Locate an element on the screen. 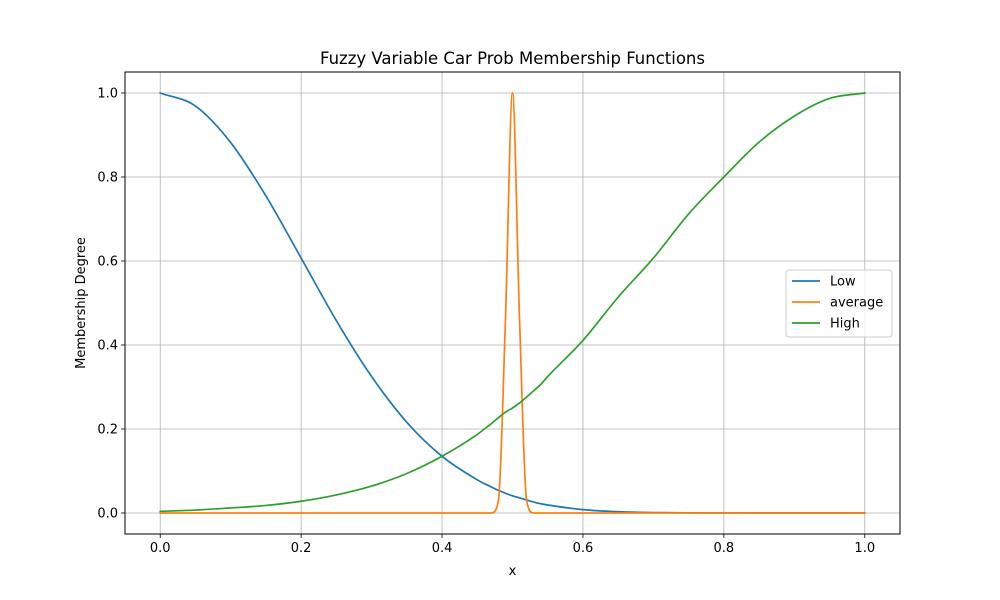  x-tick-label: 0.8 is located at coordinates (724, 548).